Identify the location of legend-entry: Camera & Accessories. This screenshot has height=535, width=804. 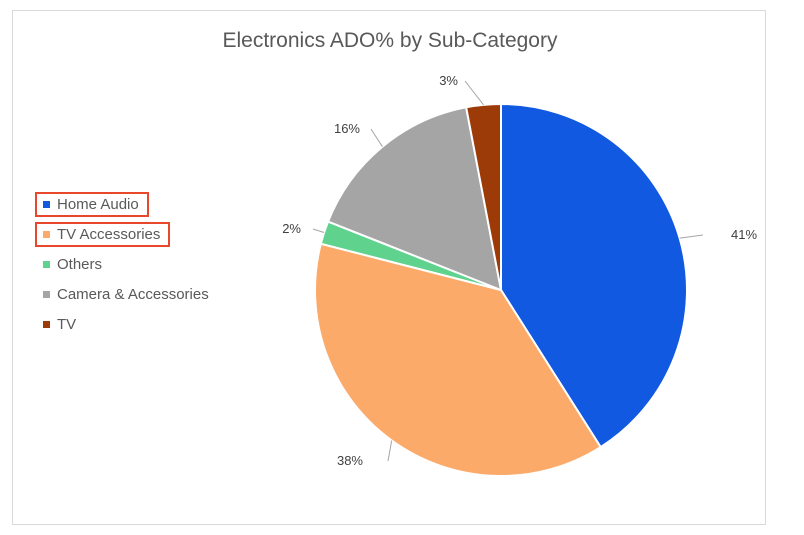
(127, 294).